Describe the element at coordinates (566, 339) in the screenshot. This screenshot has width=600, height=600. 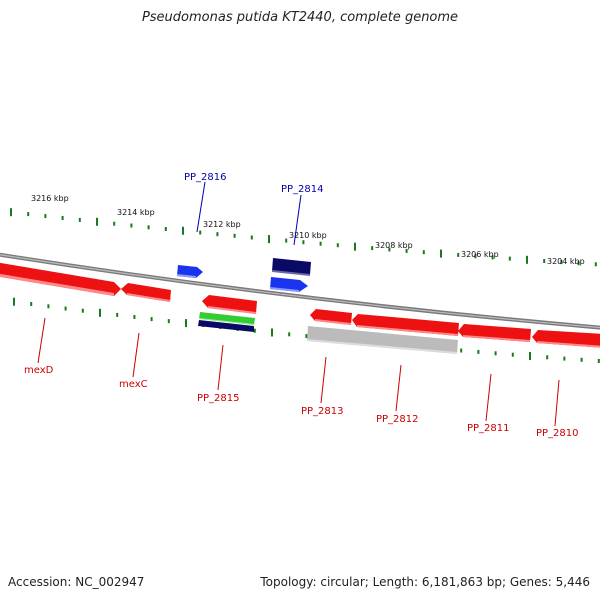
I see `gene-pp2810-shape` at that location.